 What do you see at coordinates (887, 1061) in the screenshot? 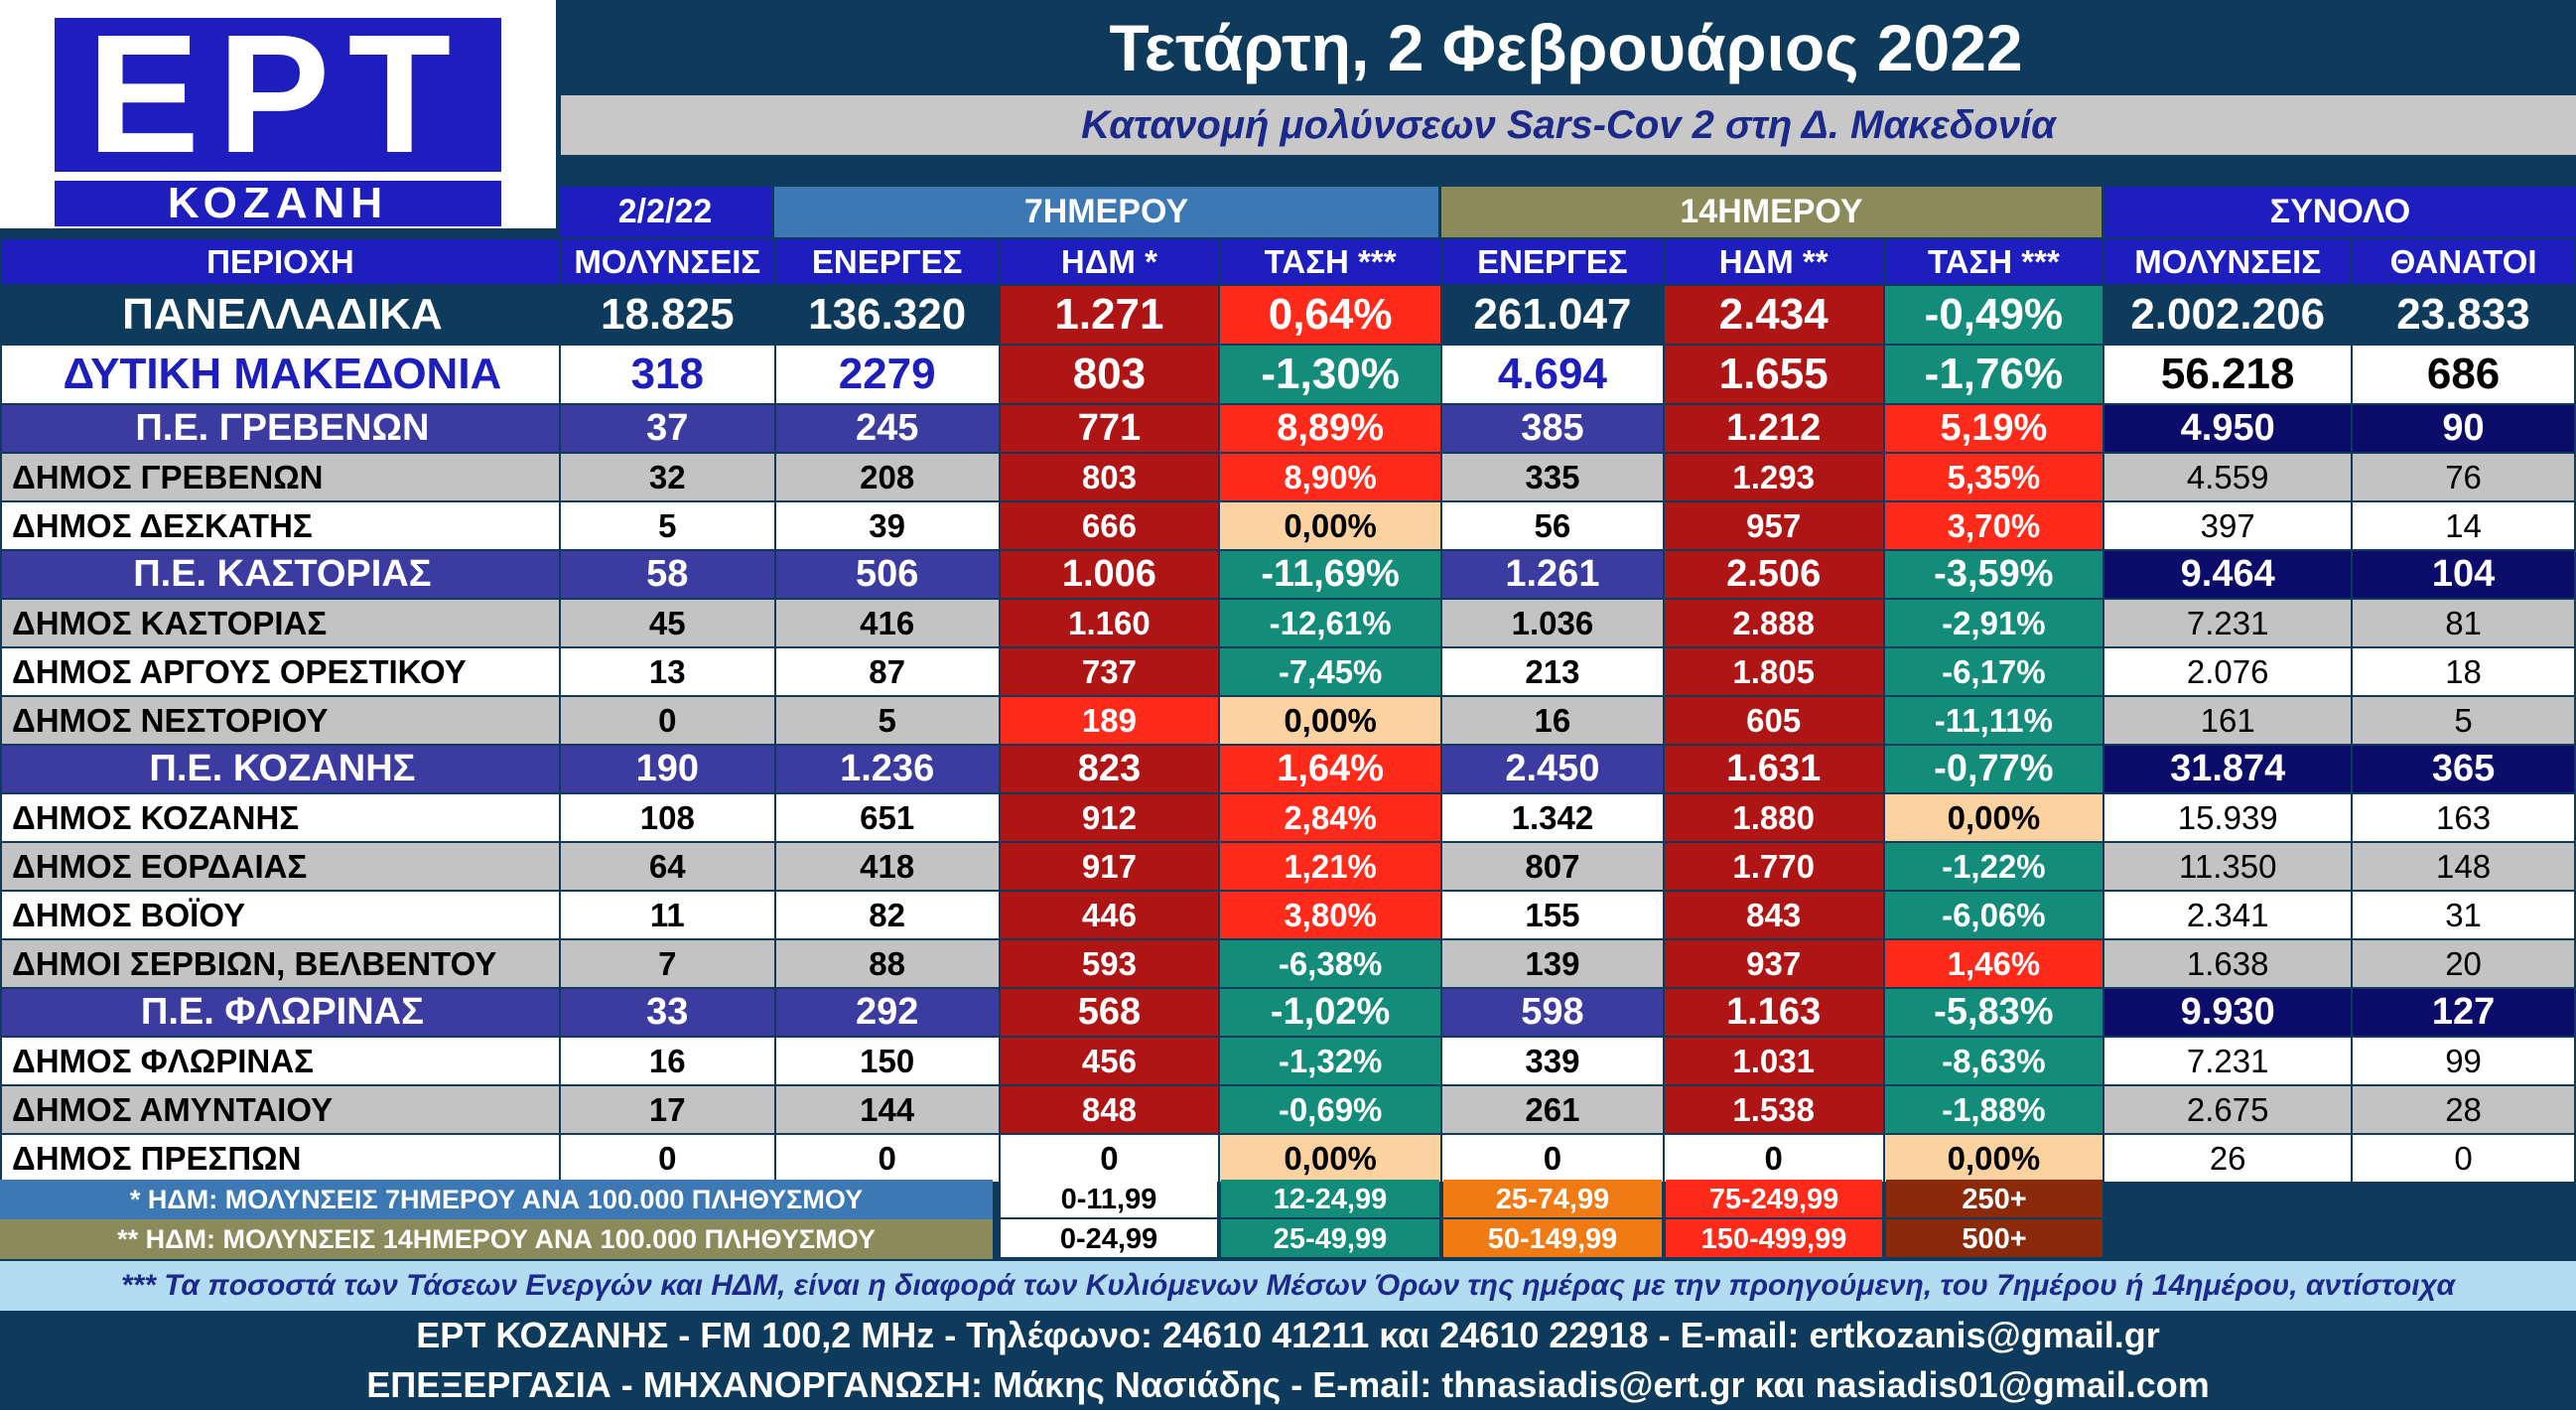
I see `cell-value: 150` at bounding box center [887, 1061].